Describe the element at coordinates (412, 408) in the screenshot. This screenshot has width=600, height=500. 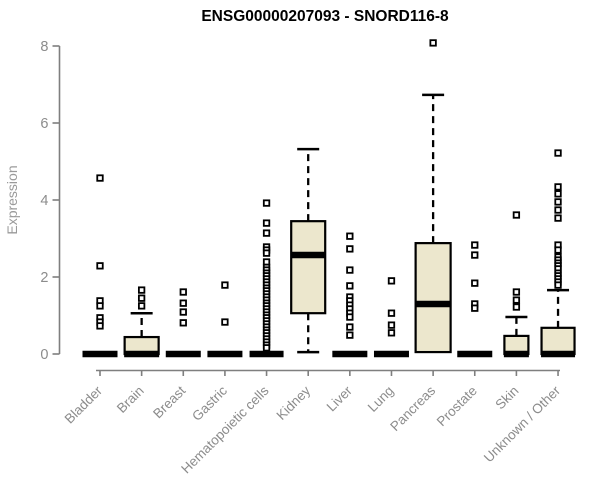
I see `x-tick-label: Pancreas` at that location.